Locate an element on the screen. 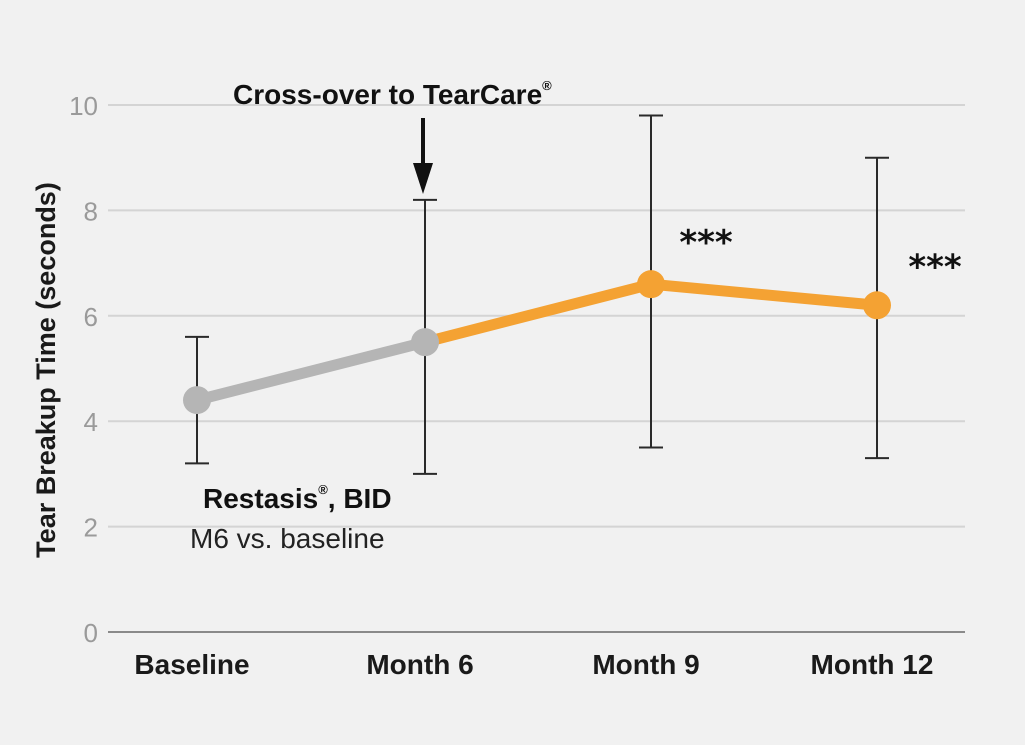  x-tick-label: Month 6 is located at coordinates (419, 664).